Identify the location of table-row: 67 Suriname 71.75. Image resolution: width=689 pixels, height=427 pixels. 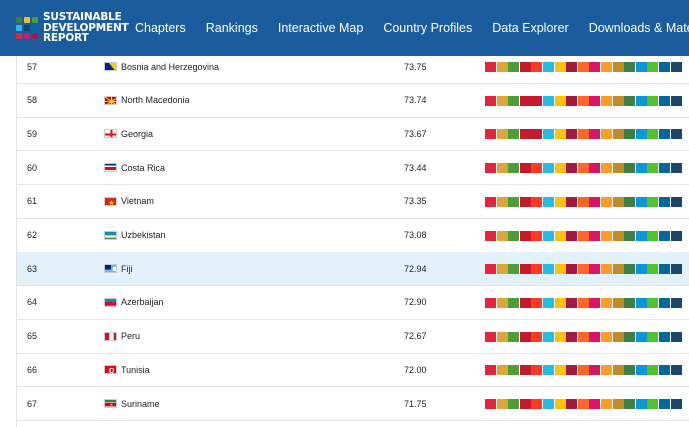
(353, 404).